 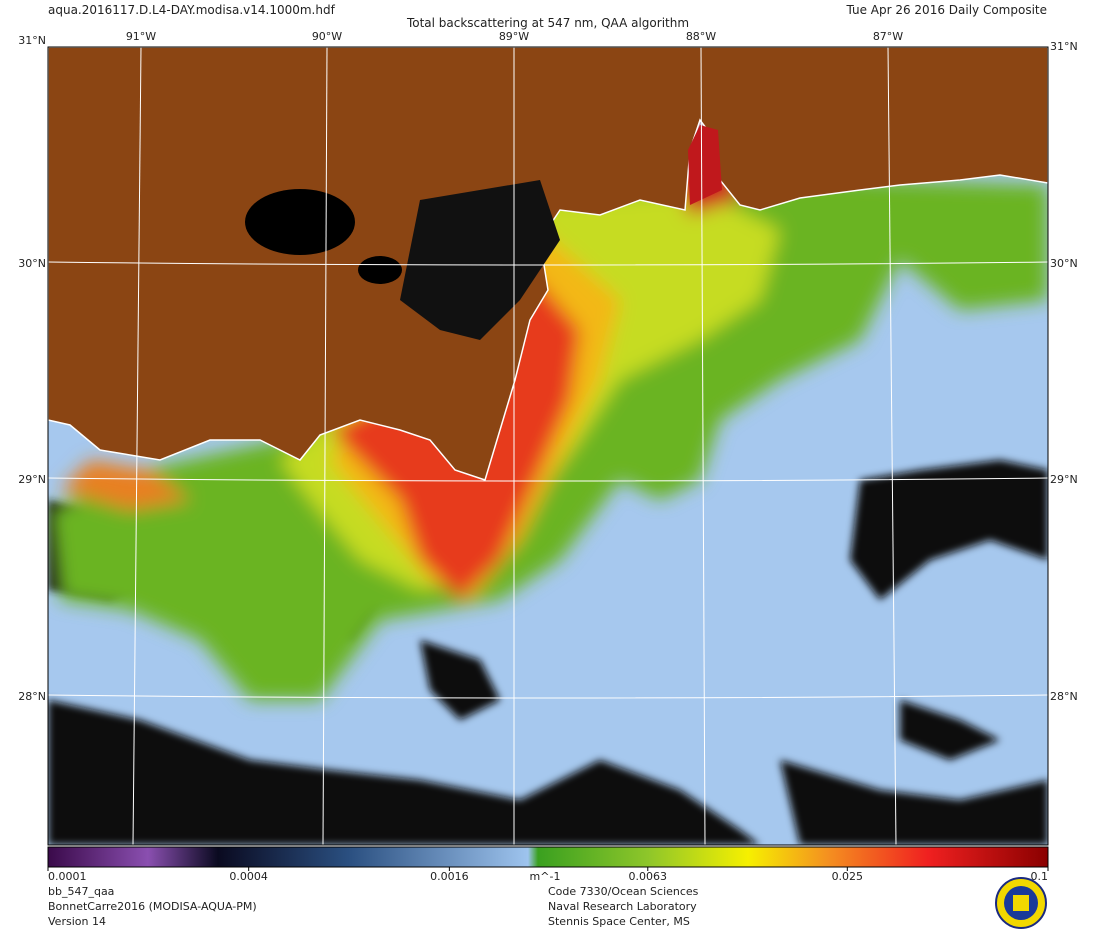 What do you see at coordinates (888, 36) in the screenshot?
I see `lon-label: 87°W` at bounding box center [888, 36].